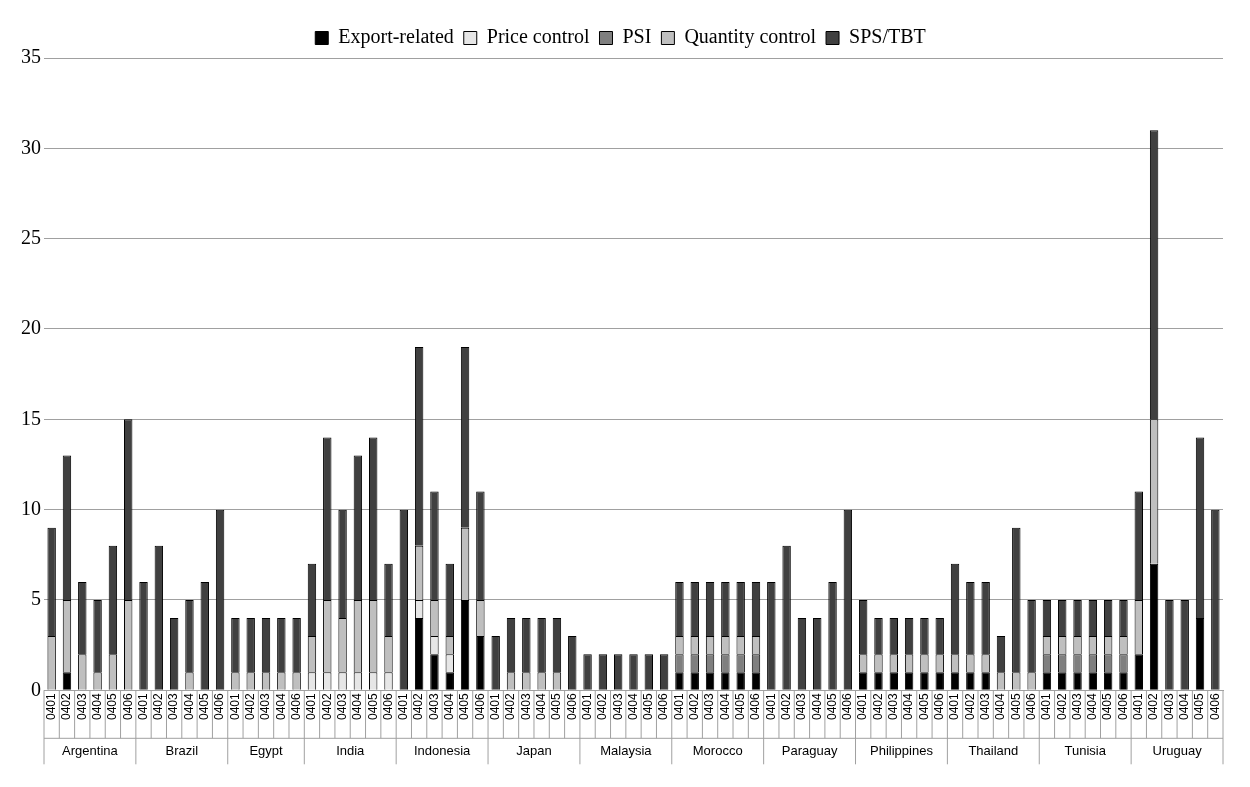 This screenshot has height=787, width=1250. I want to click on text: Morocco, so click(717, 750).